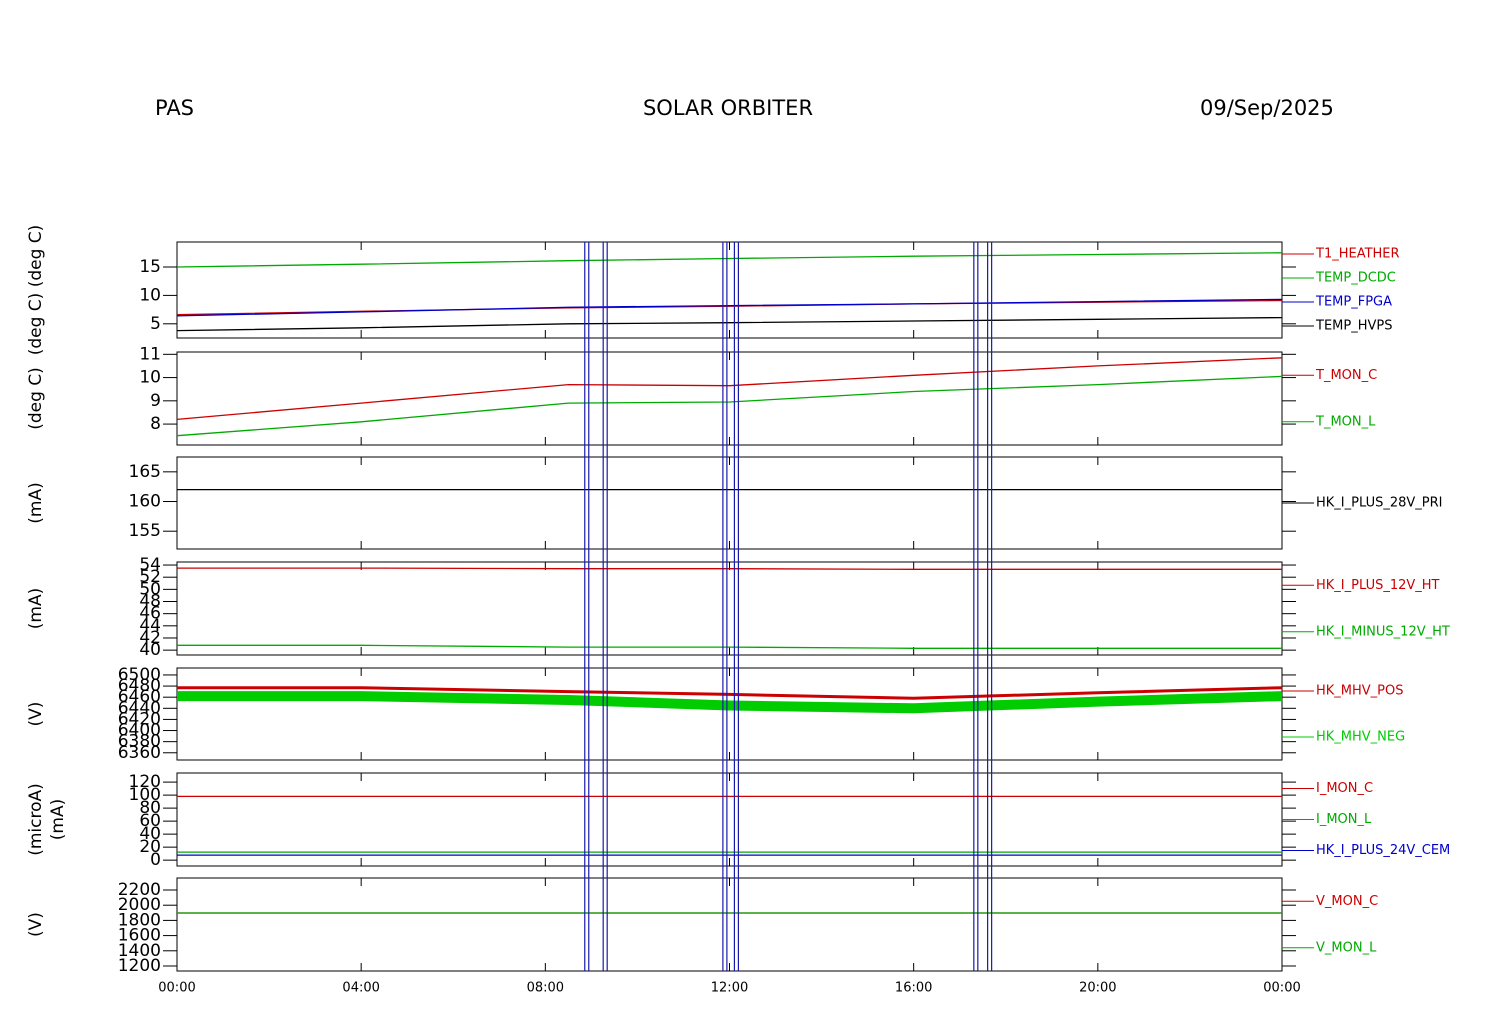 This screenshot has width=1512, height=1020. What do you see at coordinates (145, 795) in the screenshot?
I see `y-tick-label: 100` at bounding box center [145, 795].